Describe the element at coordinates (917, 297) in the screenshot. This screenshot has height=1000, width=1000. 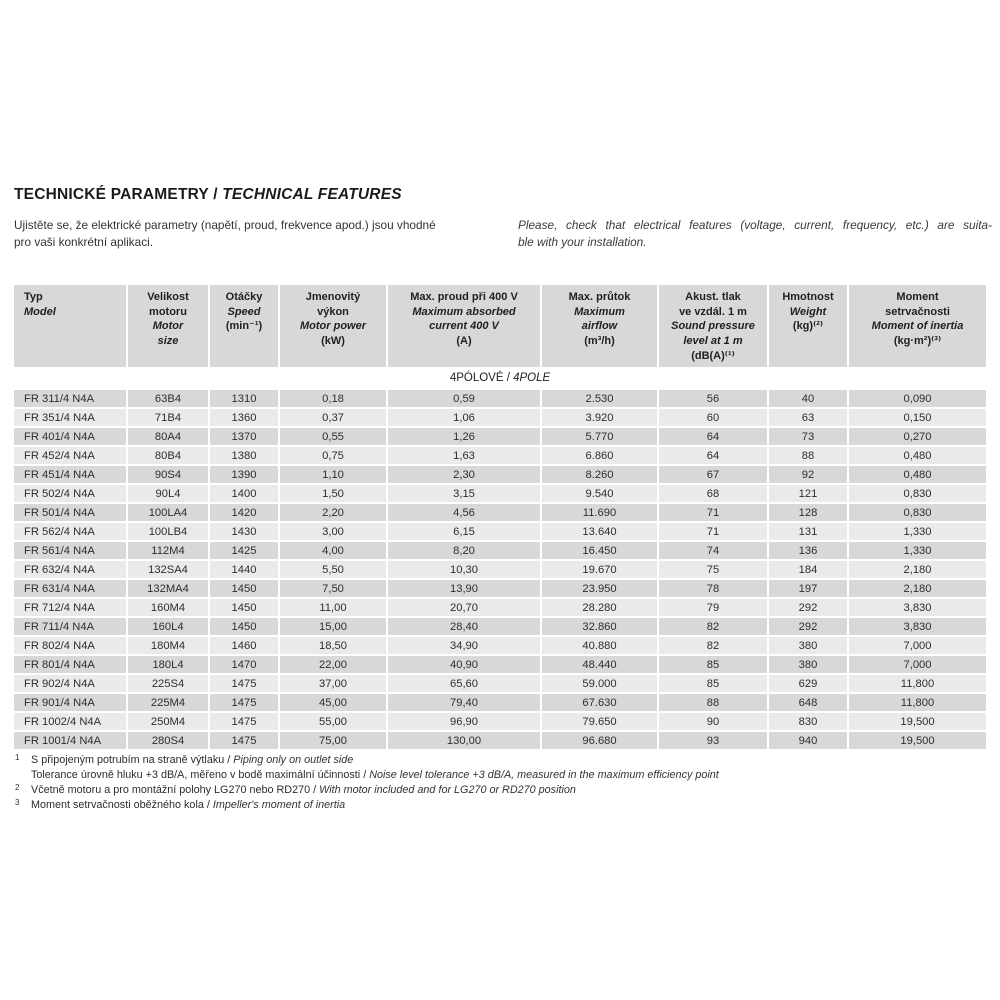
I see `header-label-czech: Moment` at that location.